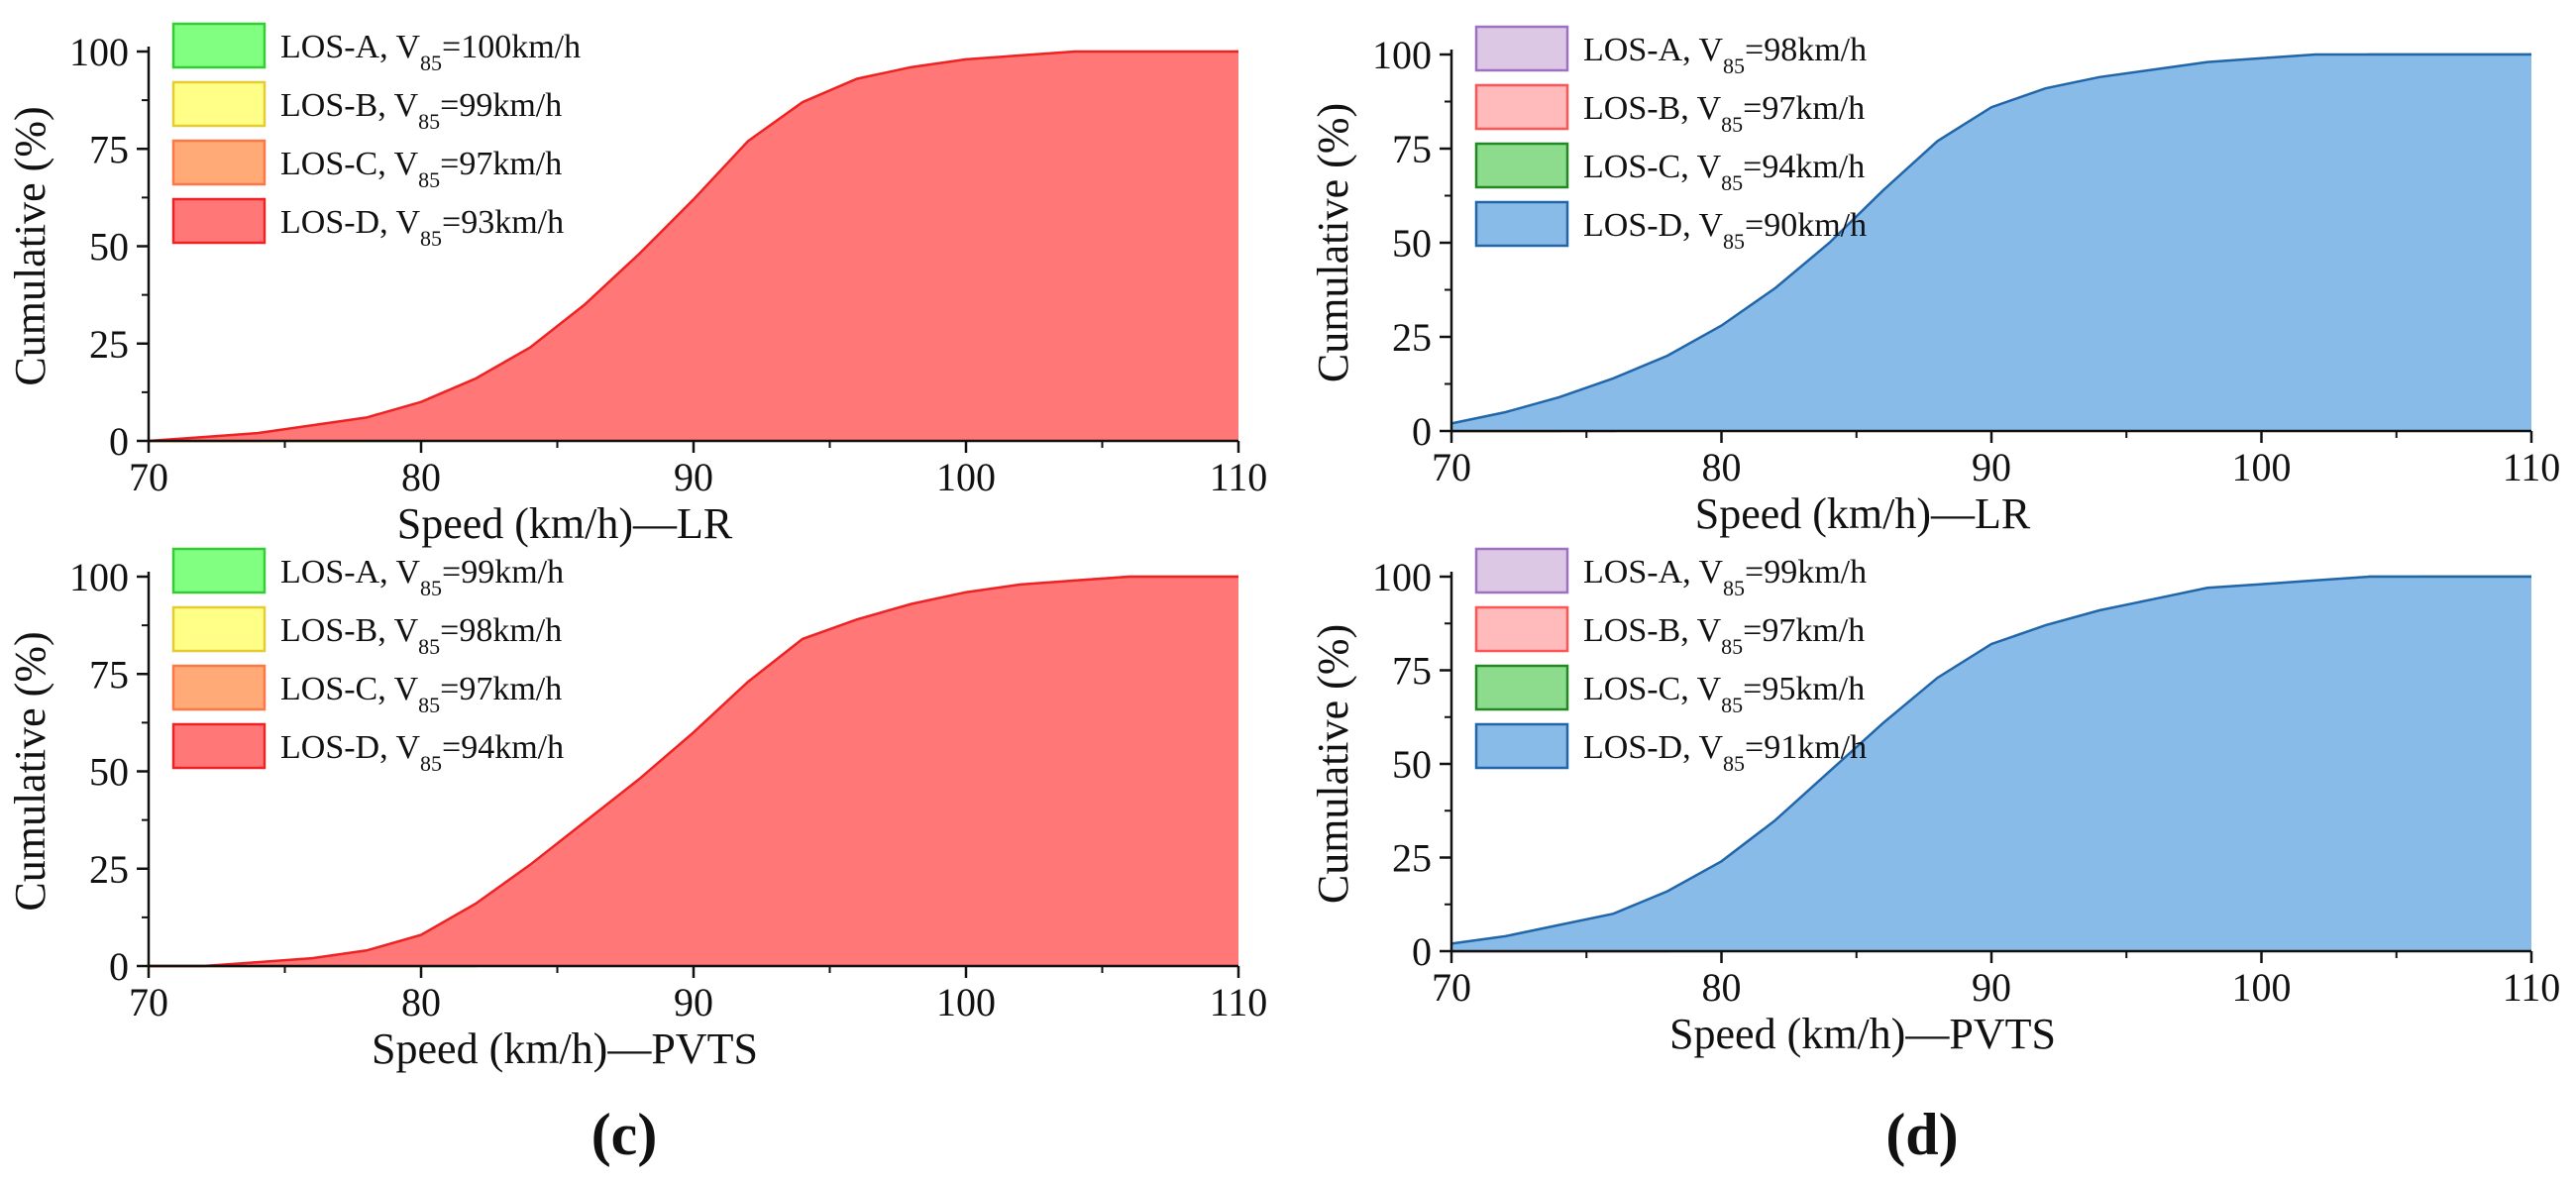 Image resolution: width=2576 pixels, height=1185 pixels. I want to click on panel-tag-c: (c), so click(624, 1134).